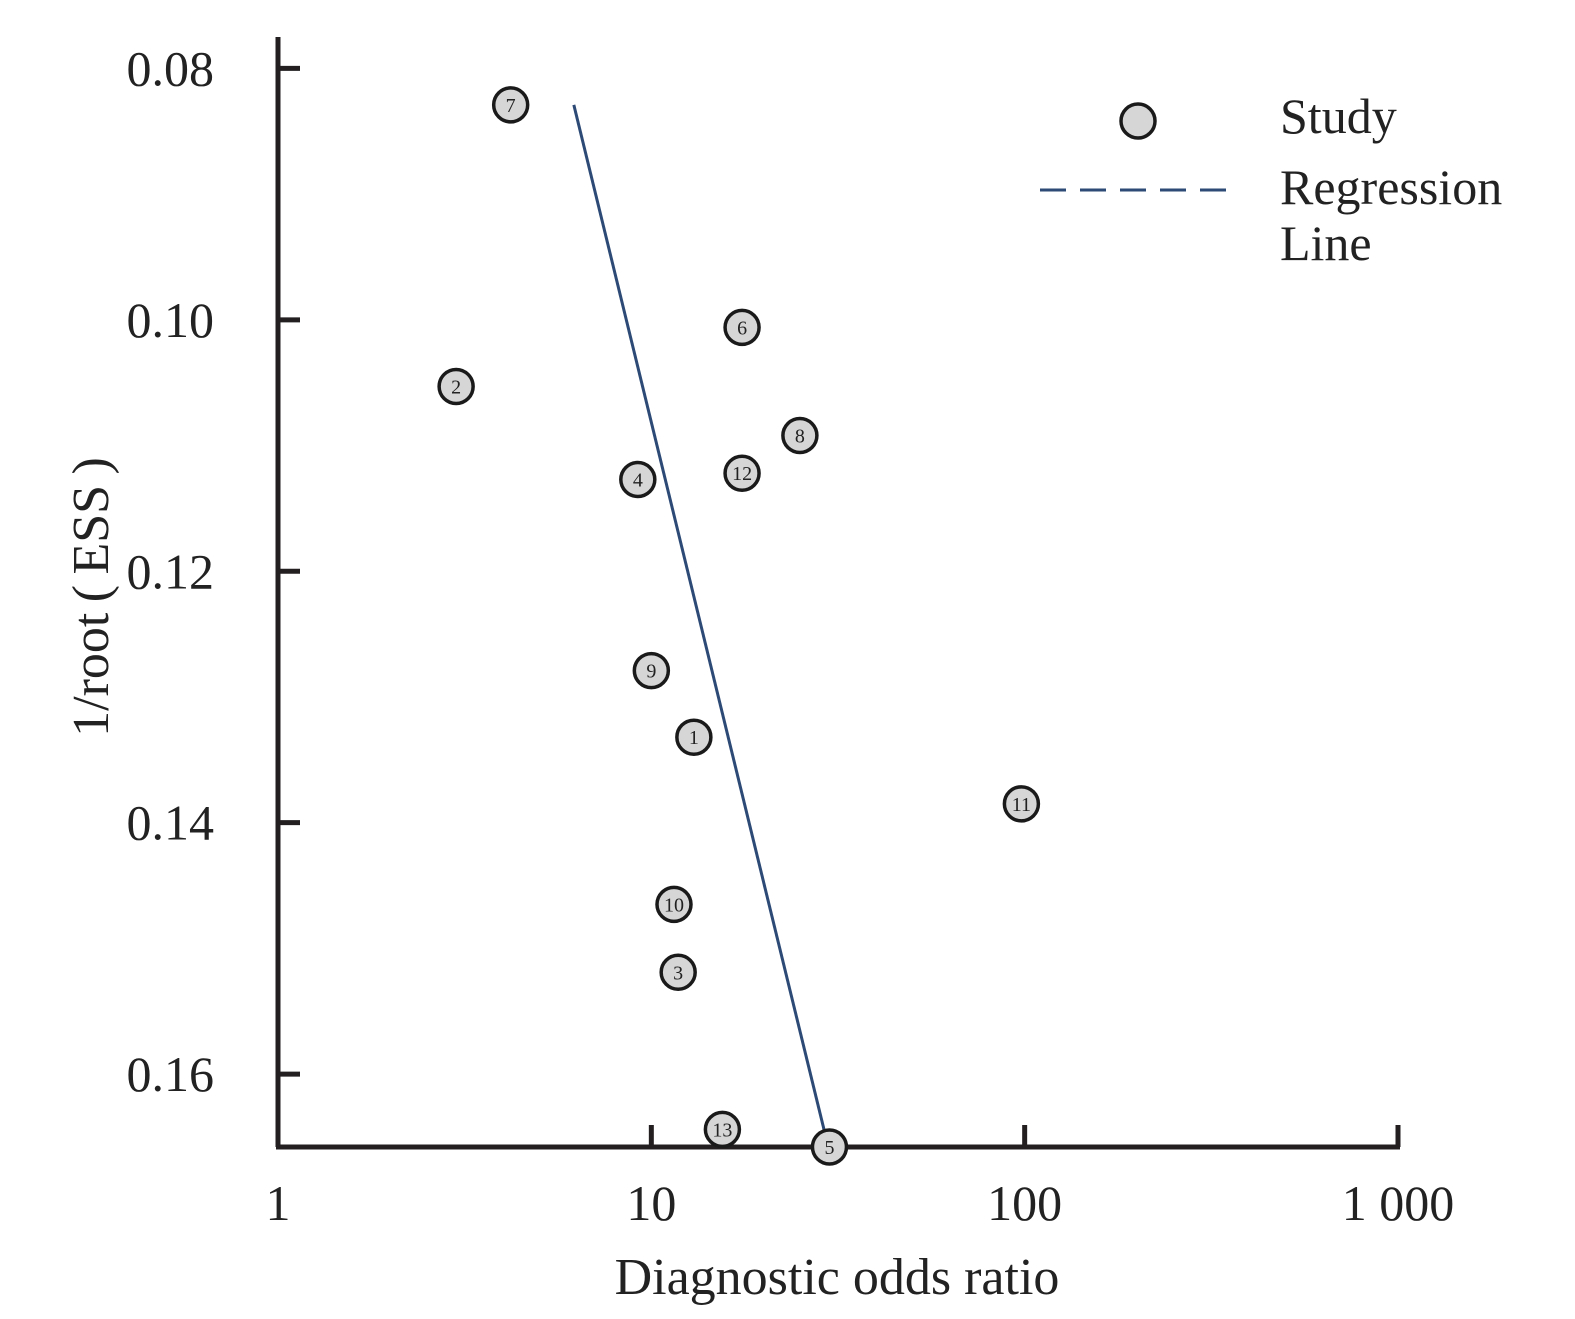  I want to click on x-tick-label: 100, so click(1024, 1203).